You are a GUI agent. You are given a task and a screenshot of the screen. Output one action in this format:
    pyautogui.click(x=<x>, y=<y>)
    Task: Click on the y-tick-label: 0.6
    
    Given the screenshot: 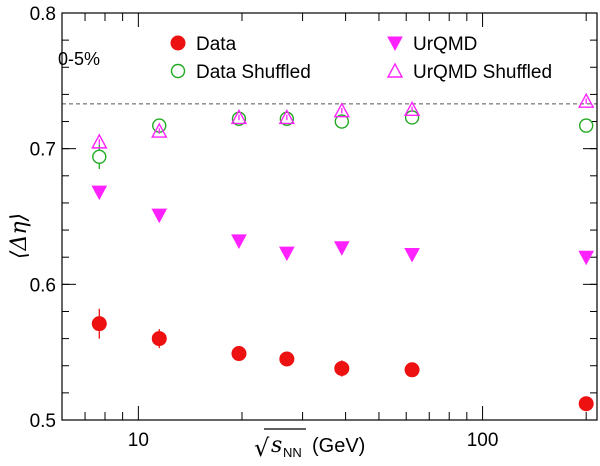 What is the action you would take?
    pyautogui.click(x=43, y=285)
    